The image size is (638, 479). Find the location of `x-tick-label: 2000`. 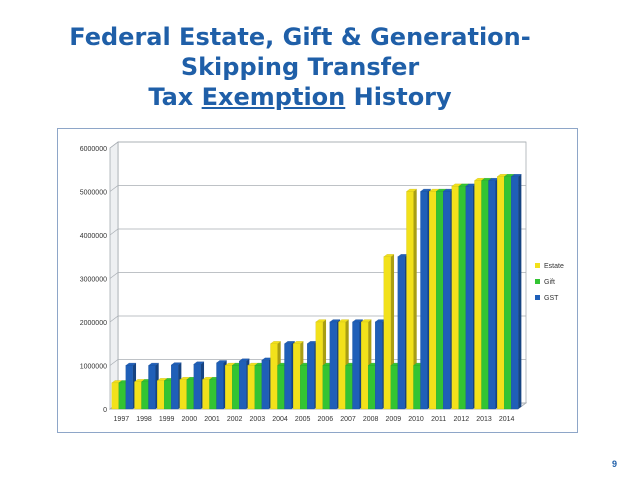

x-tick-label: 2000 is located at coordinates (190, 419).